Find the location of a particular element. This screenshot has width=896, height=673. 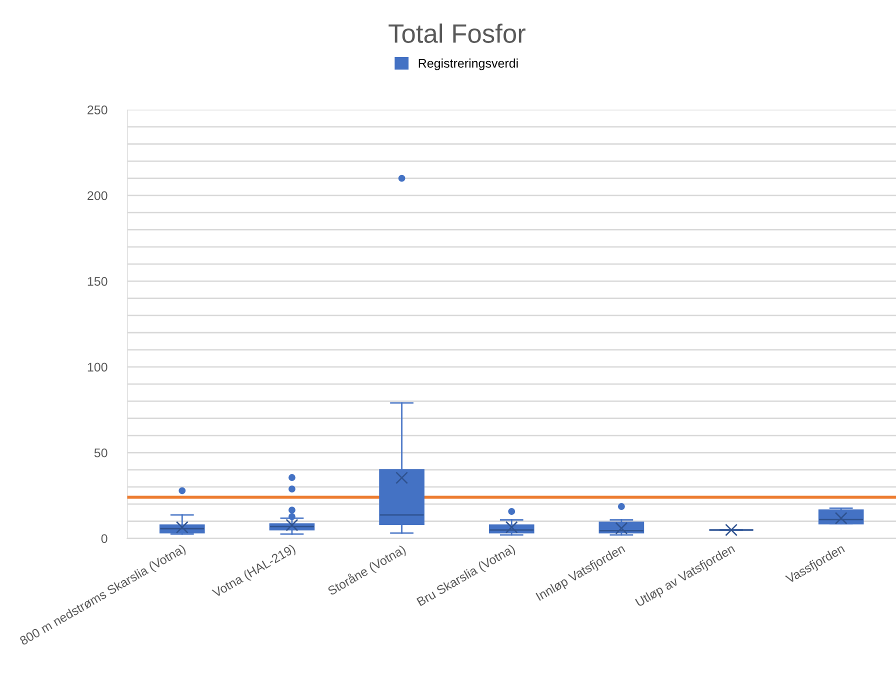

y-tick-label: 250 is located at coordinates (98, 110).